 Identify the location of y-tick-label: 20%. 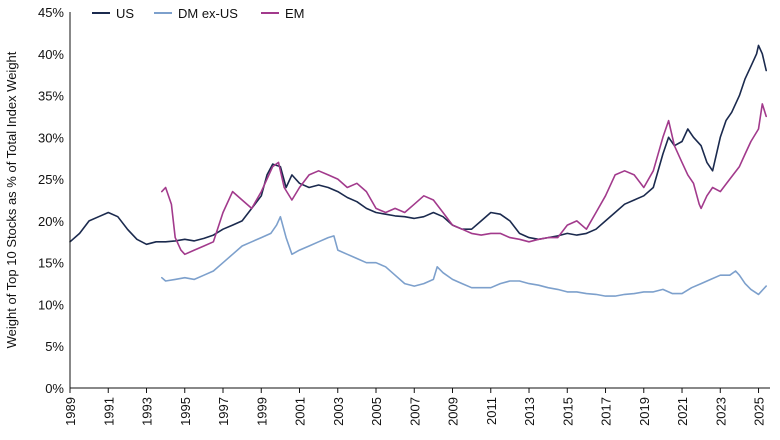
(51, 221).